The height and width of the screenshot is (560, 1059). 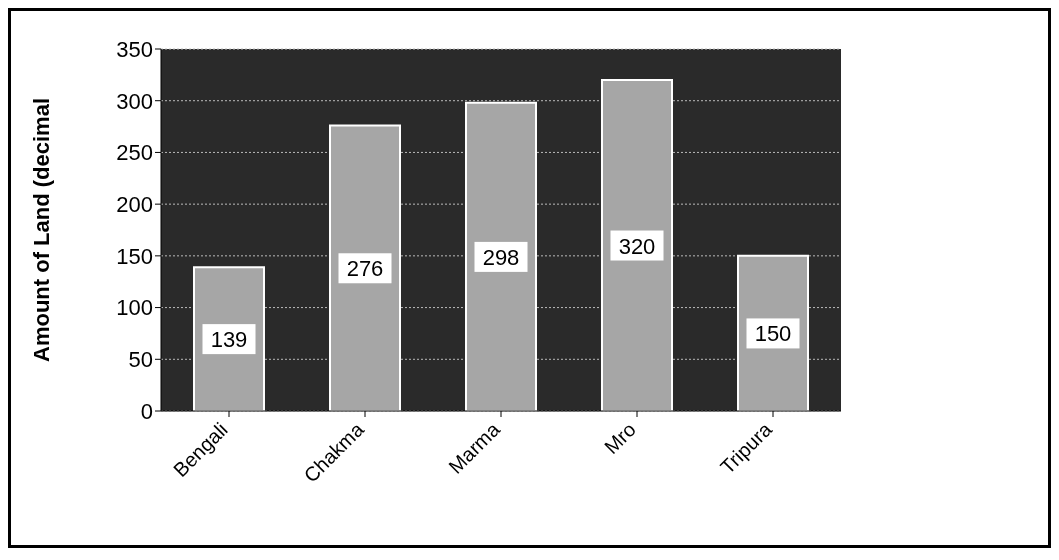 I want to click on y-axis-title: Amount of Land (decimal, so click(x=41, y=230).